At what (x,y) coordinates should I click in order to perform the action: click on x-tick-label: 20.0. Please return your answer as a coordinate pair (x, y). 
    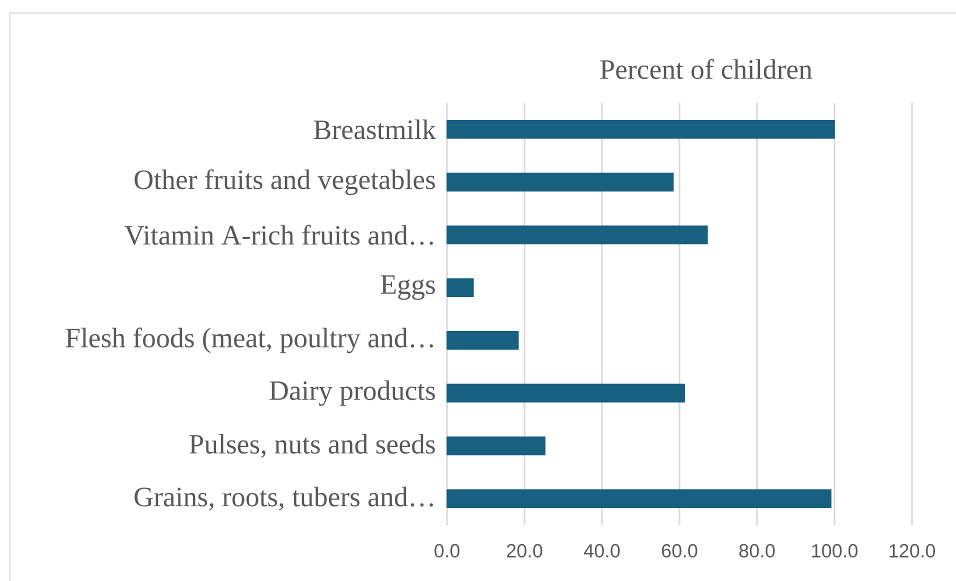
    Looking at the image, I should click on (524, 551).